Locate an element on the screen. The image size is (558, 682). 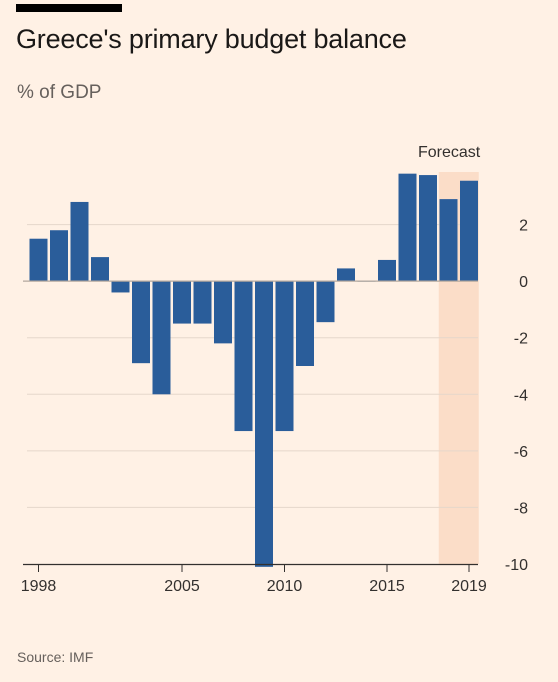
bar-2010 is located at coordinates (284, 356).